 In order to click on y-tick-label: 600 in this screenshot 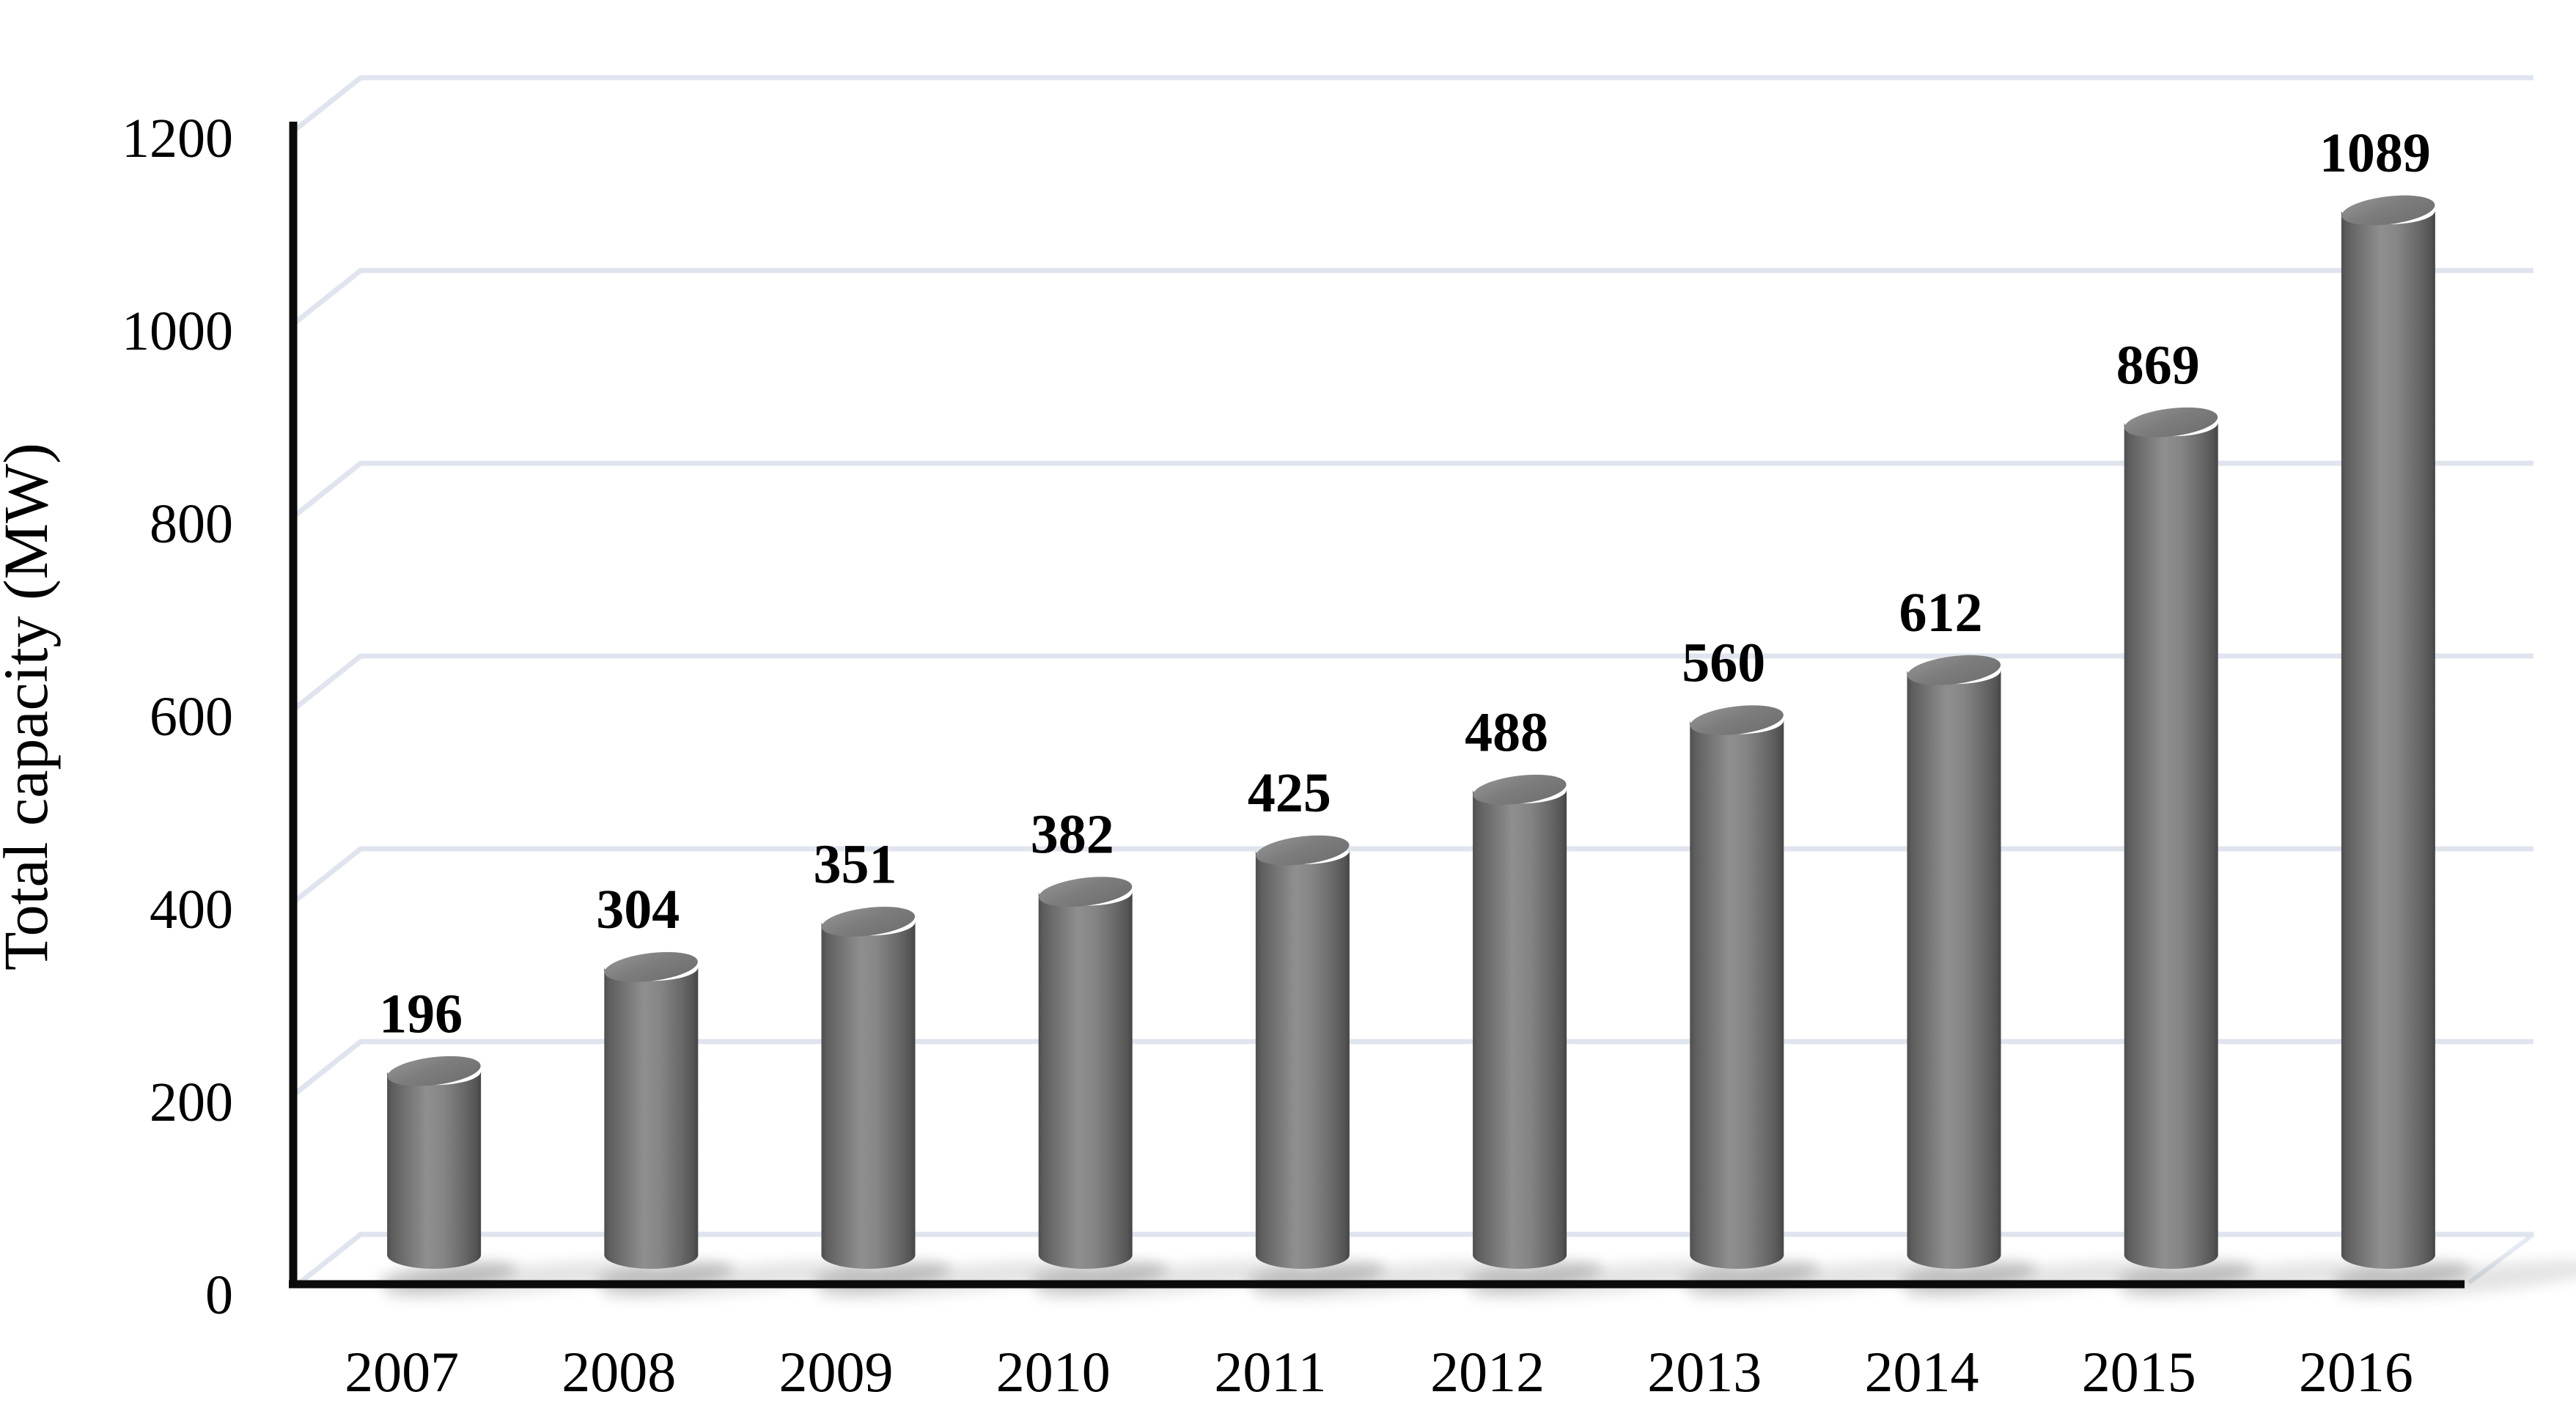, I will do `click(191, 717)`.